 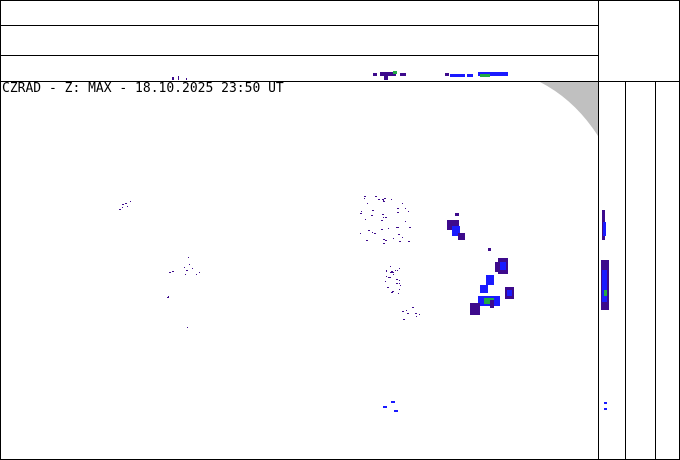 What do you see at coordinates (143, 88) in the screenshot?
I see `radar-title: CZRAD - Z: MAX - 18.10.2025 23:50 UT` at bounding box center [143, 88].